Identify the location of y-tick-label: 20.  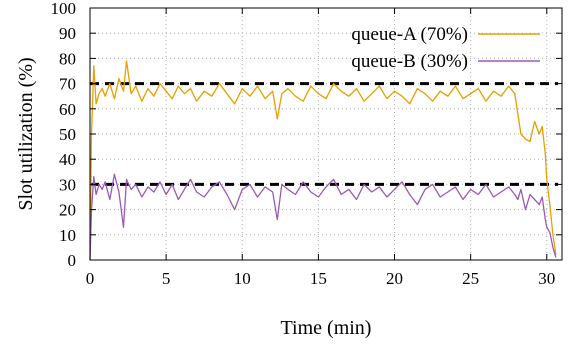
(67, 210).